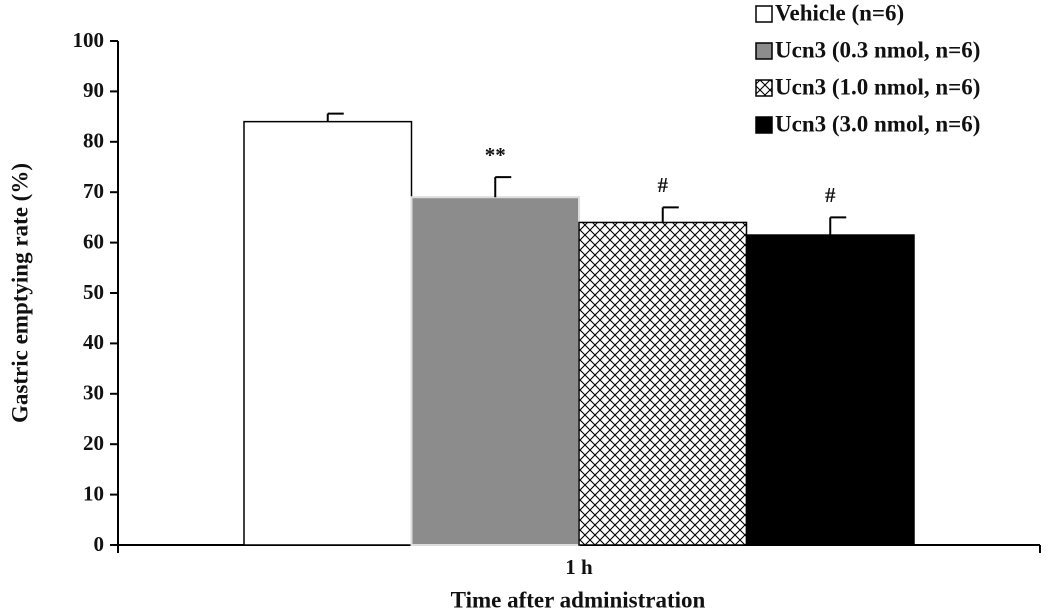  I want to click on y-tick-label: 40, so click(93, 342).